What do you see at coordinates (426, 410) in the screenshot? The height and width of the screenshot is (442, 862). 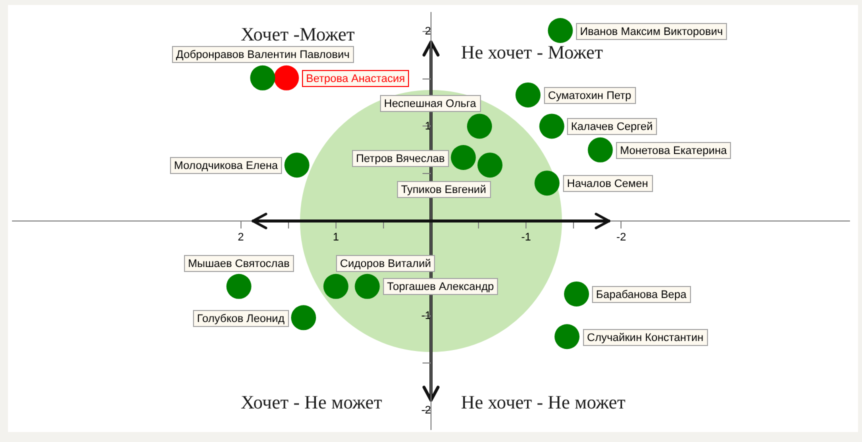 I see `y-tick-label: -2` at bounding box center [426, 410].